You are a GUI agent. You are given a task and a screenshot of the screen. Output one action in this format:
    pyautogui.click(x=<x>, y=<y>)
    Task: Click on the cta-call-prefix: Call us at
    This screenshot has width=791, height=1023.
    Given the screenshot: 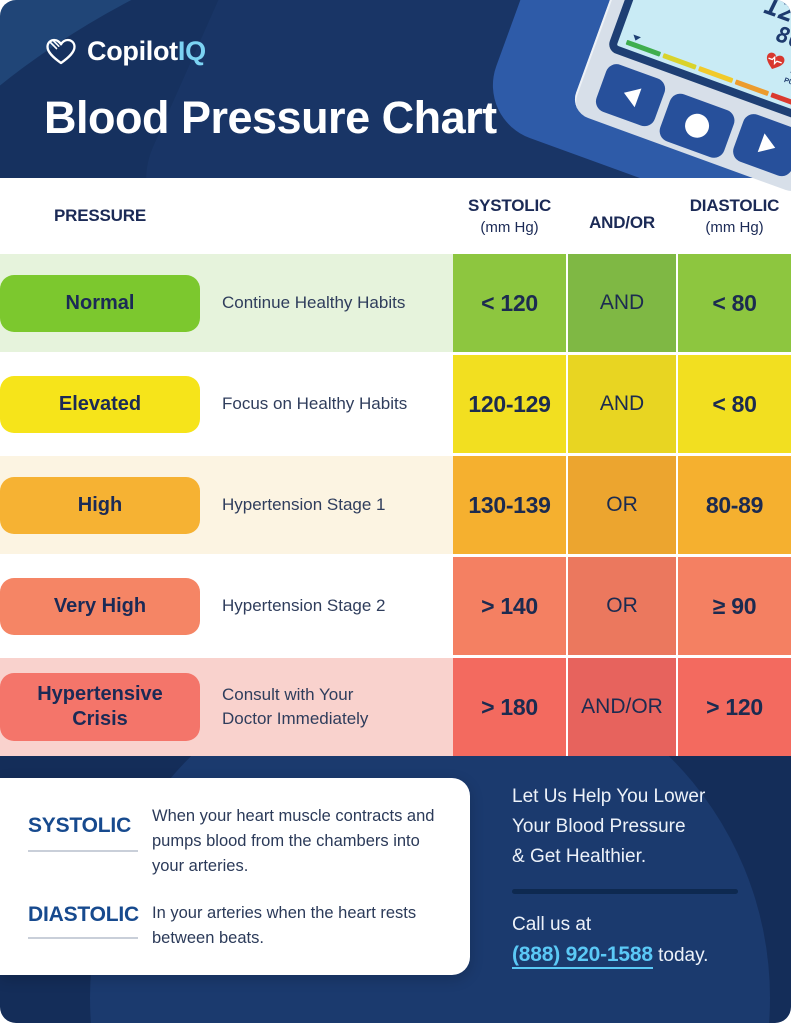 What is the action you would take?
    pyautogui.click(x=552, y=924)
    